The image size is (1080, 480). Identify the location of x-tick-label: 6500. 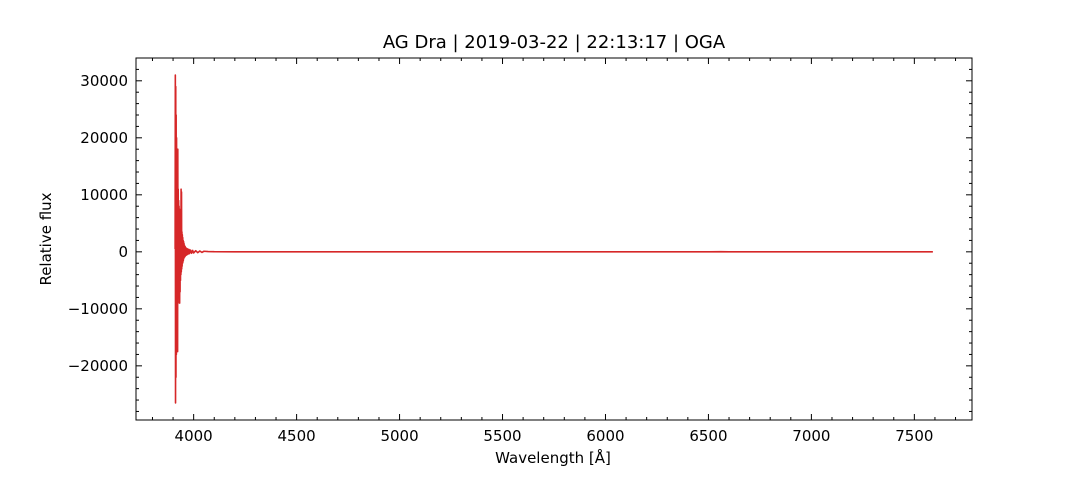
(708, 436).